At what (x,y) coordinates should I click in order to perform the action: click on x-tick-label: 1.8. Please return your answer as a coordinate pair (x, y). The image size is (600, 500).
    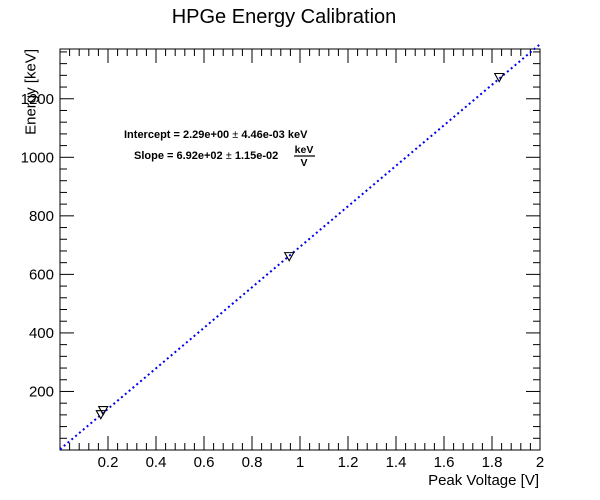
    Looking at the image, I should click on (492, 462).